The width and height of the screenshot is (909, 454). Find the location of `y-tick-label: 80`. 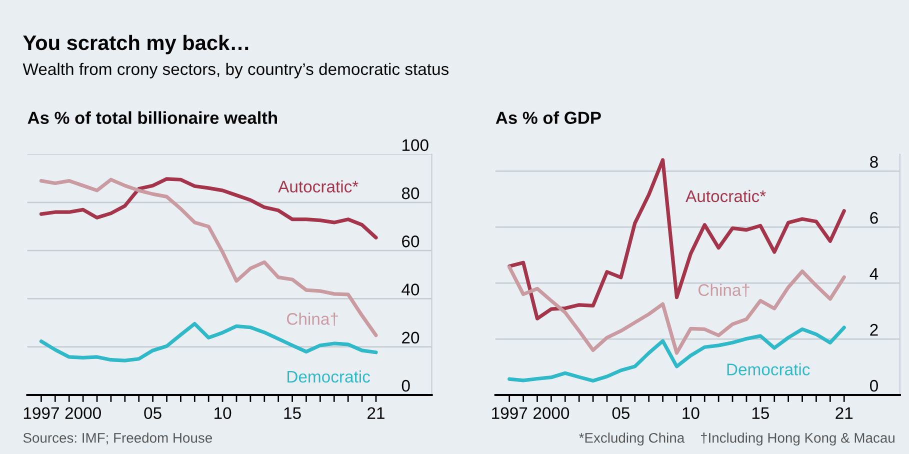

y-tick-label: 80 is located at coordinates (411, 193).